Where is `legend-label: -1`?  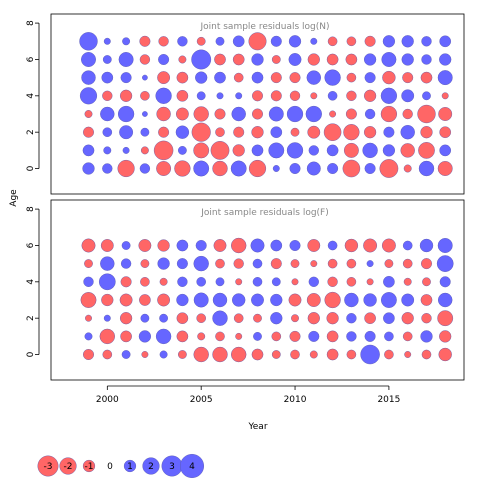
legend-label: -1 is located at coordinates (89, 467).